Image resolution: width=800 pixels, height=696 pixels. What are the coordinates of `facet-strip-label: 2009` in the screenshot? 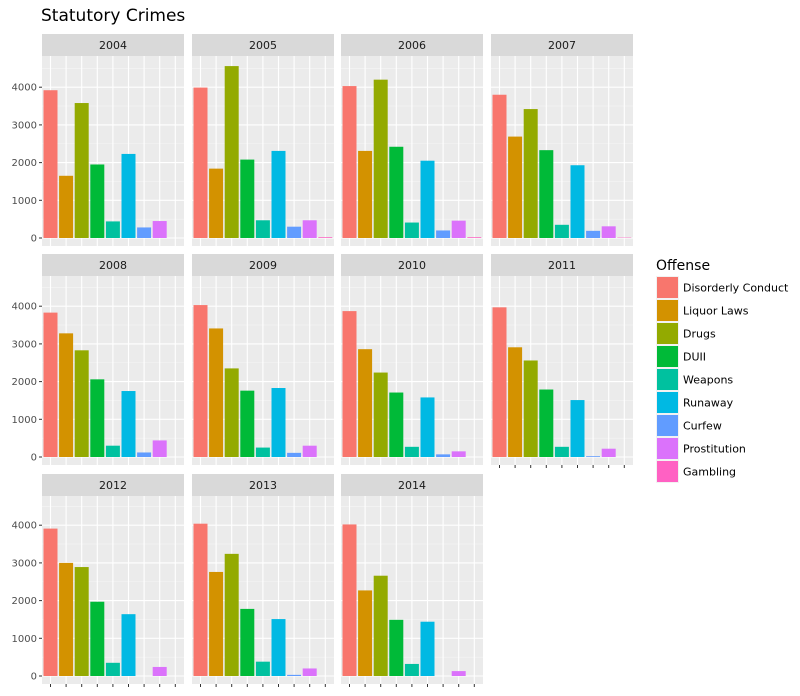 It's located at (263, 265).